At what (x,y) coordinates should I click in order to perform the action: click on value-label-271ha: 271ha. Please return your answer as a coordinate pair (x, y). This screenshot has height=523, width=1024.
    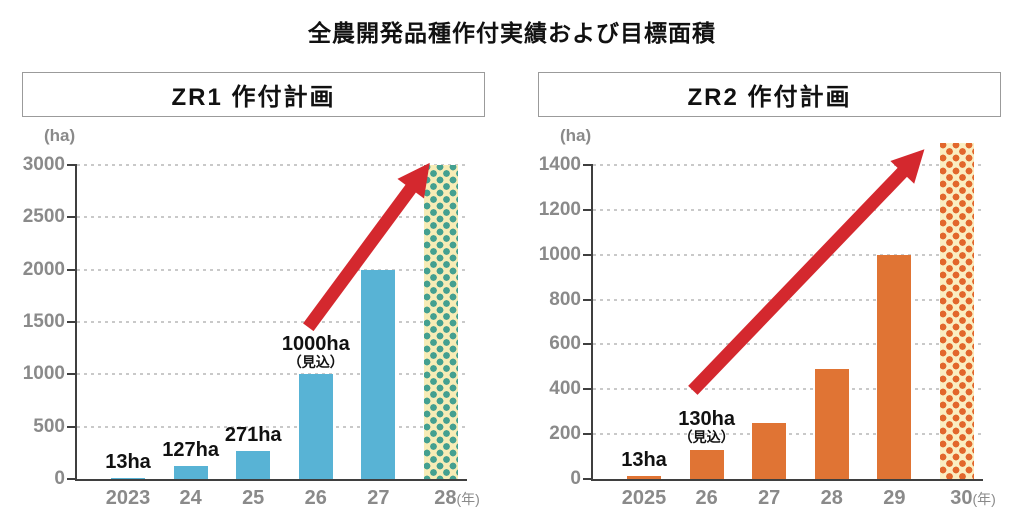
    Looking at the image, I should click on (253, 434).